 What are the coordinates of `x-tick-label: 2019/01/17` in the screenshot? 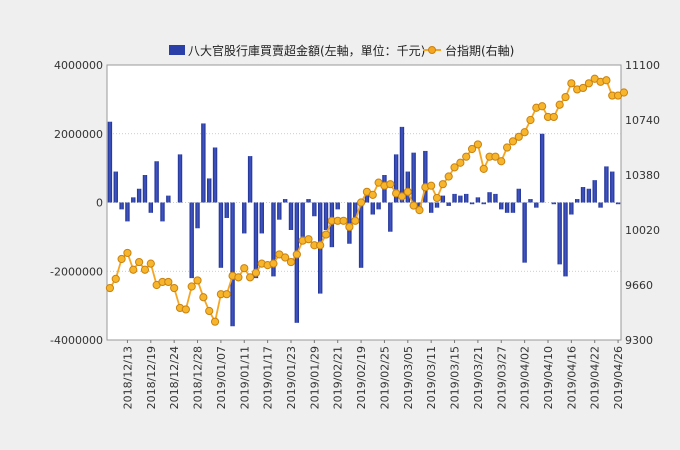 It's located at (268, 377).